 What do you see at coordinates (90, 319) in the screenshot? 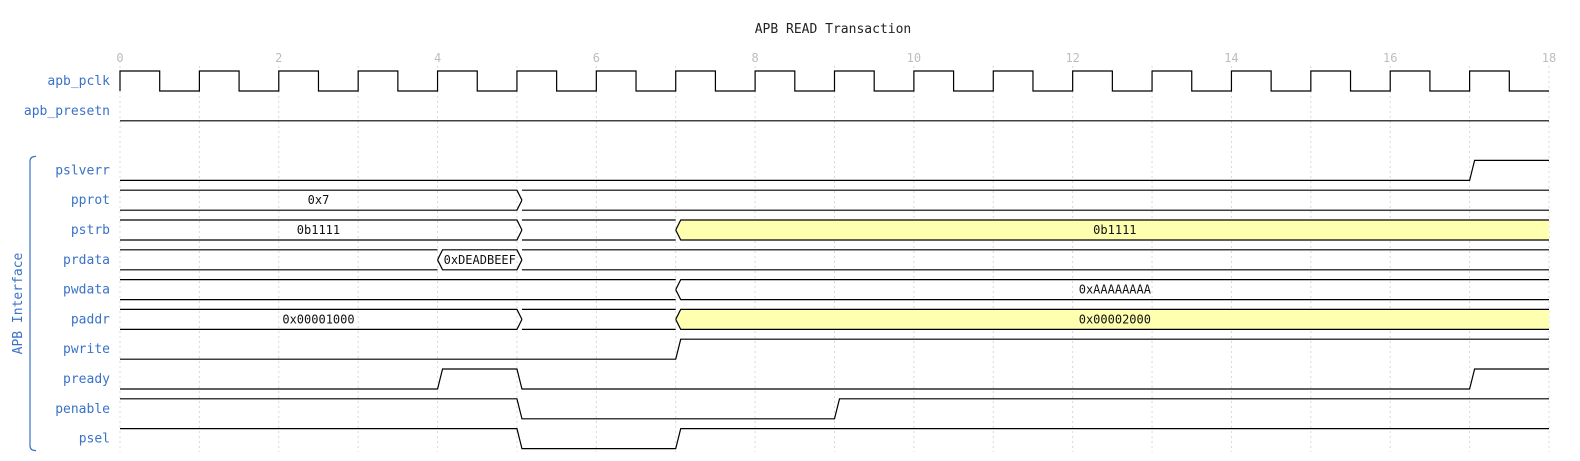
I see `signal-name-paddr: paddr` at bounding box center [90, 319].